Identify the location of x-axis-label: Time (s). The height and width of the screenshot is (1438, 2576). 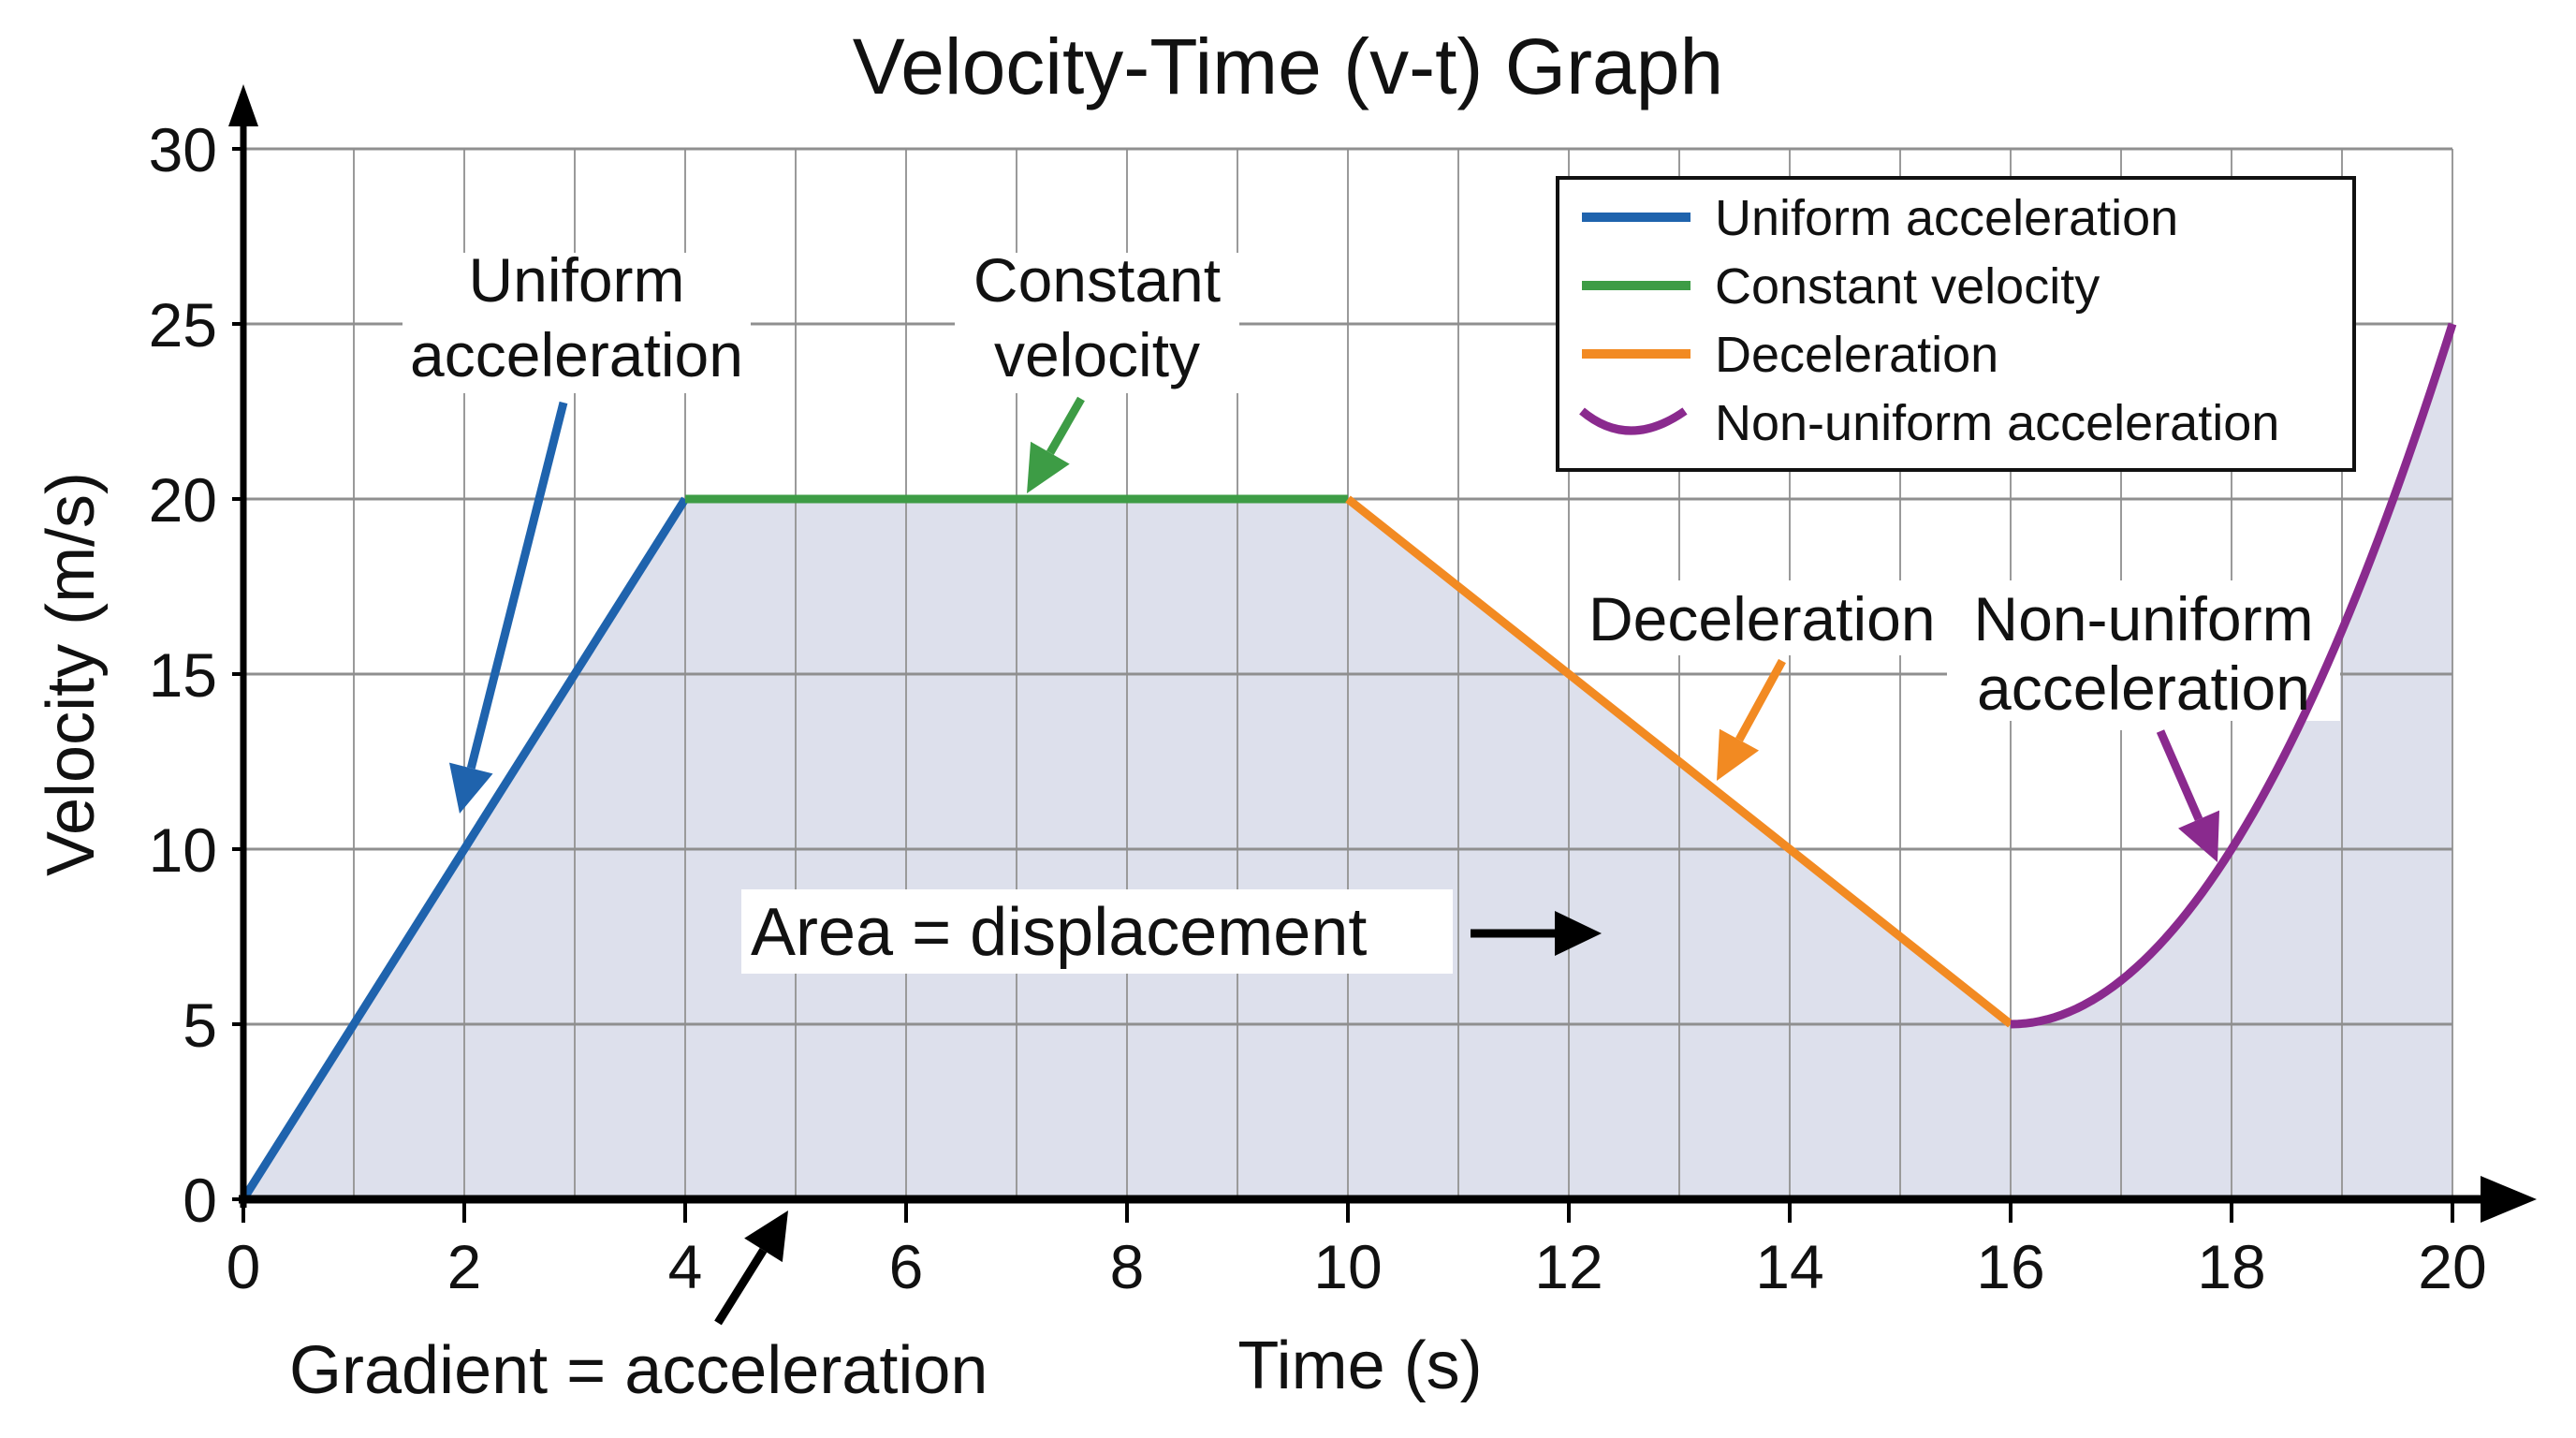
(1359, 1365).